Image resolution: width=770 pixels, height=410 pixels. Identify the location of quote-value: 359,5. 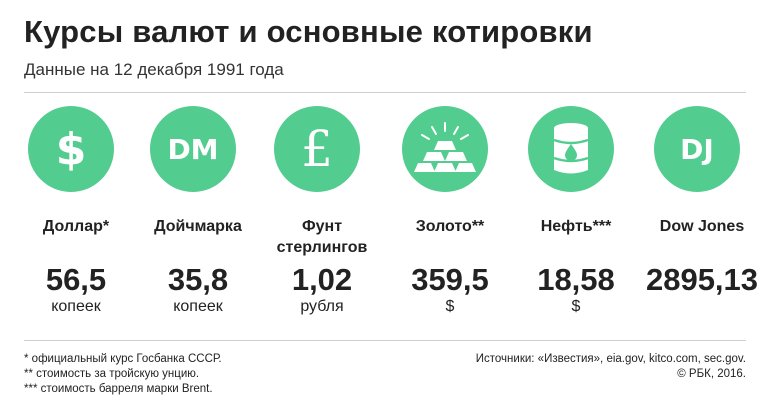
(450, 279).